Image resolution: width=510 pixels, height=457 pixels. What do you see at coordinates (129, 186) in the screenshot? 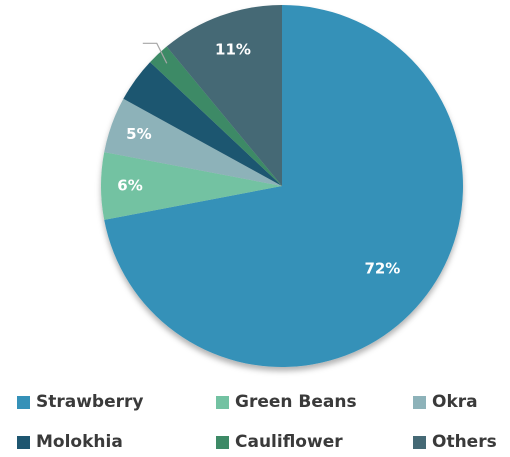
I see `data-label-green-beans: 6%` at bounding box center [129, 186].